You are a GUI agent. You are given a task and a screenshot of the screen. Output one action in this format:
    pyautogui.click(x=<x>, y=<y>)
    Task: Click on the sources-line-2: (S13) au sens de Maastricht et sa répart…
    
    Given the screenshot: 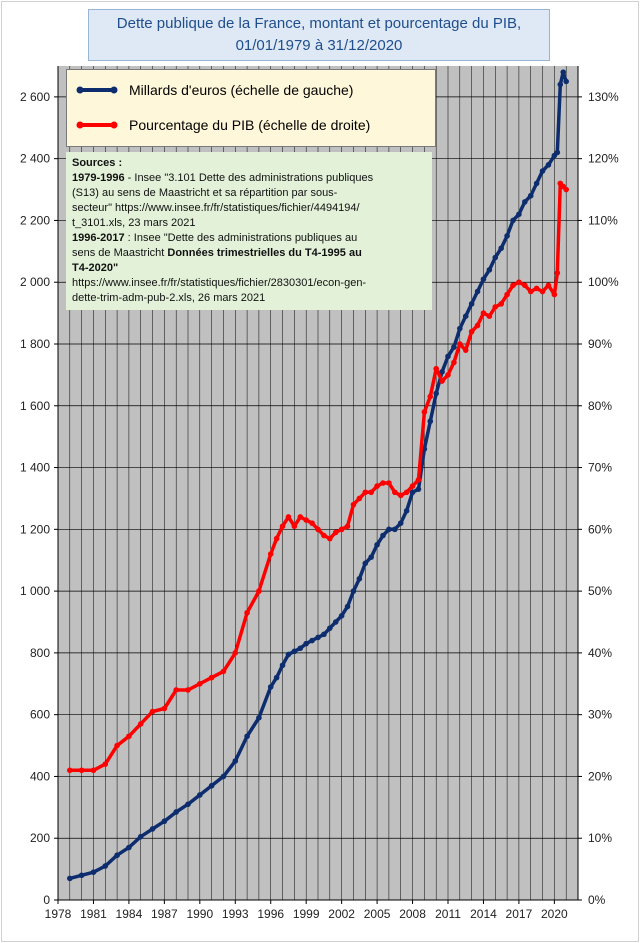 What is the action you would take?
    pyautogui.click(x=205, y=193)
    